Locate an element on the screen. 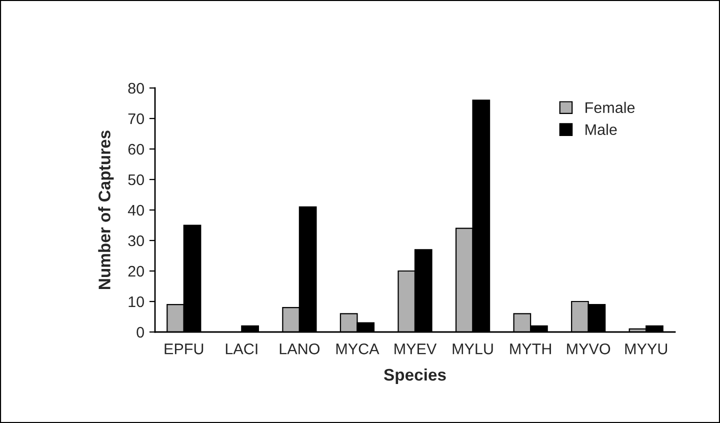 Image resolution: width=720 pixels, height=423 pixels. legend-label: Female is located at coordinates (610, 108).